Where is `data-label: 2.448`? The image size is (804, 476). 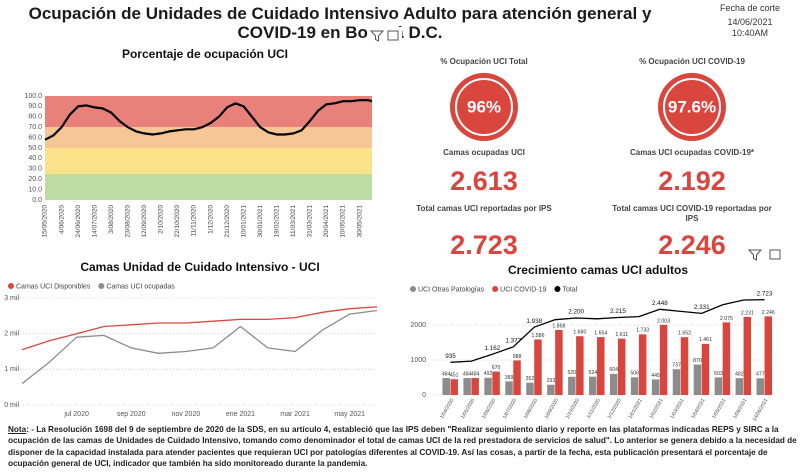
data-label: 2.448 is located at coordinates (660, 303).